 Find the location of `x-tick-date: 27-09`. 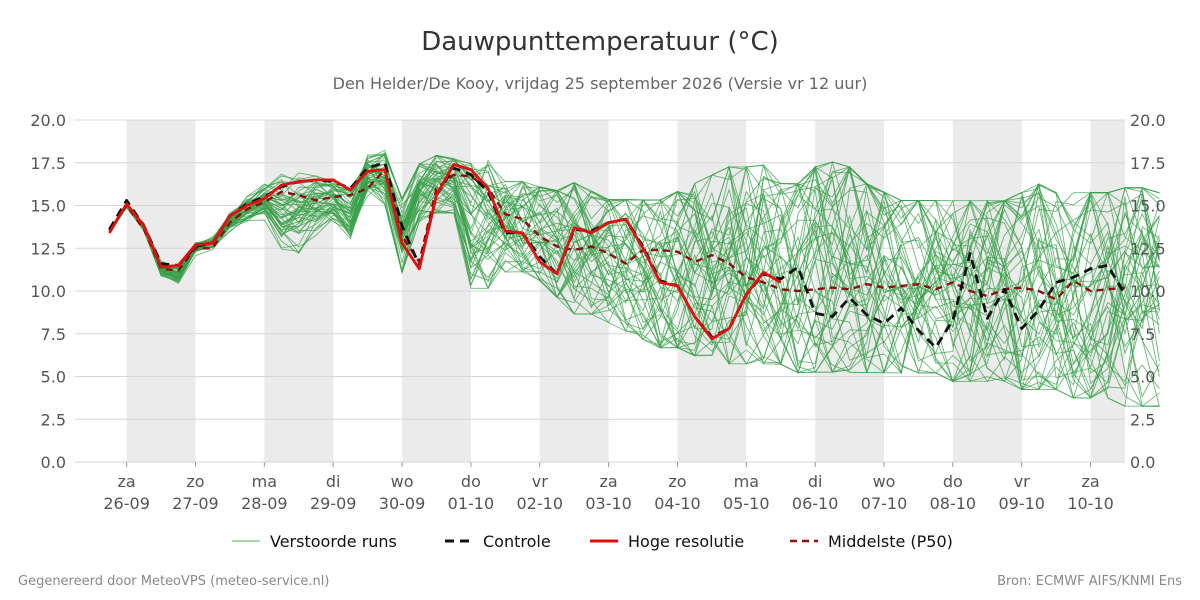

x-tick-date: 27-09 is located at coordinates (195, 503).